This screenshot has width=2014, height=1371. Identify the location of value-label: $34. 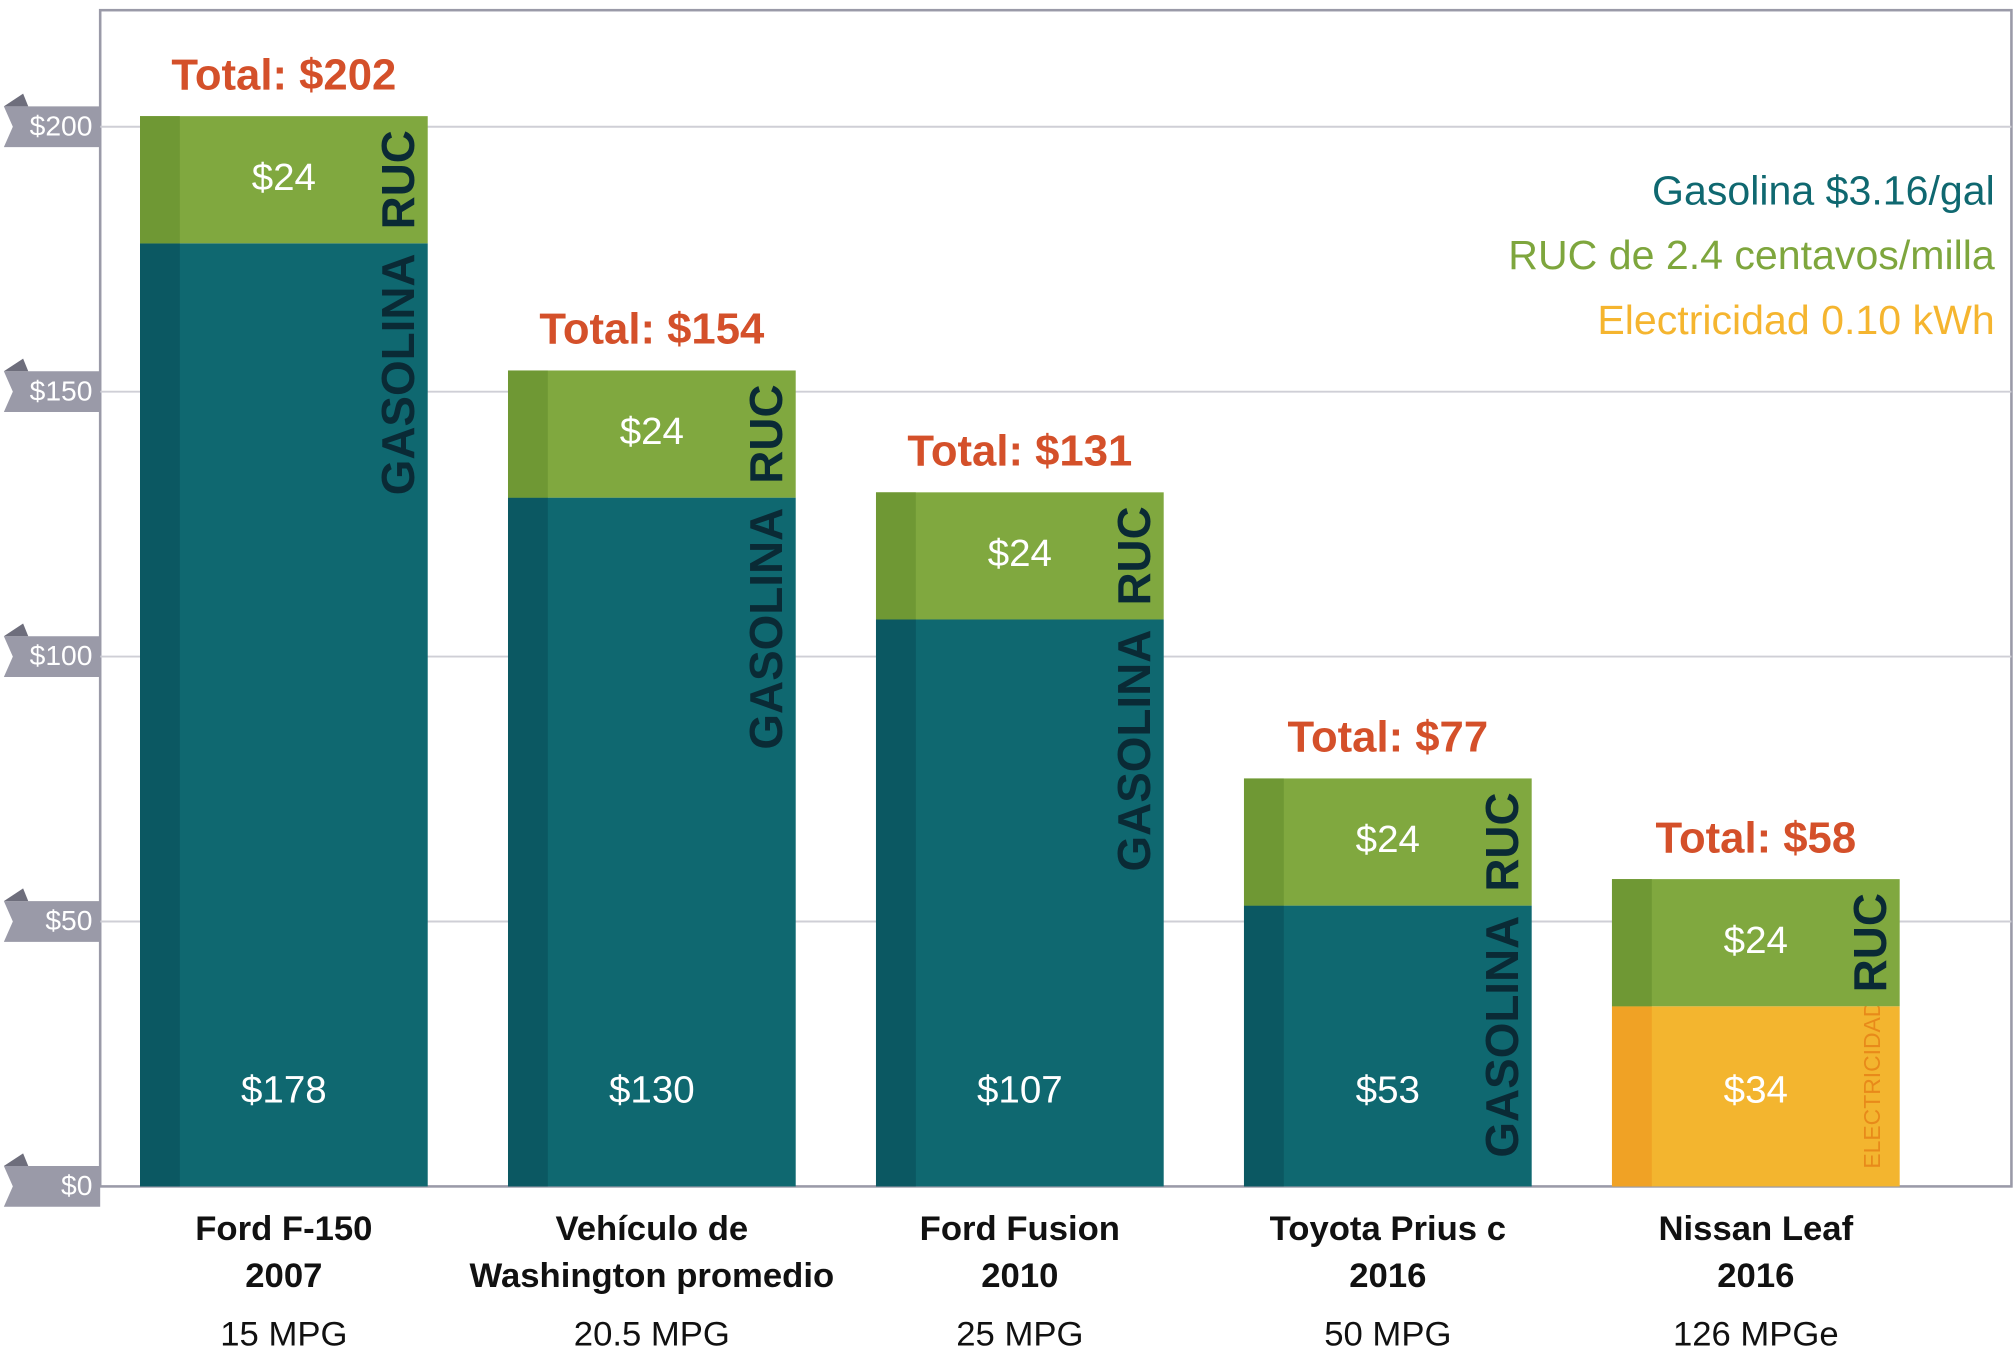
(1756, 1089).